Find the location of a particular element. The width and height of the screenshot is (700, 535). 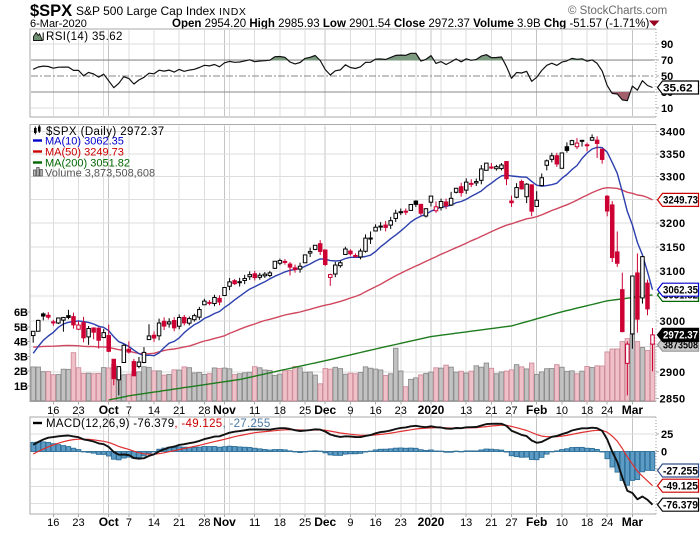

svg-text: 2020 is located at coordinates (431, 522).